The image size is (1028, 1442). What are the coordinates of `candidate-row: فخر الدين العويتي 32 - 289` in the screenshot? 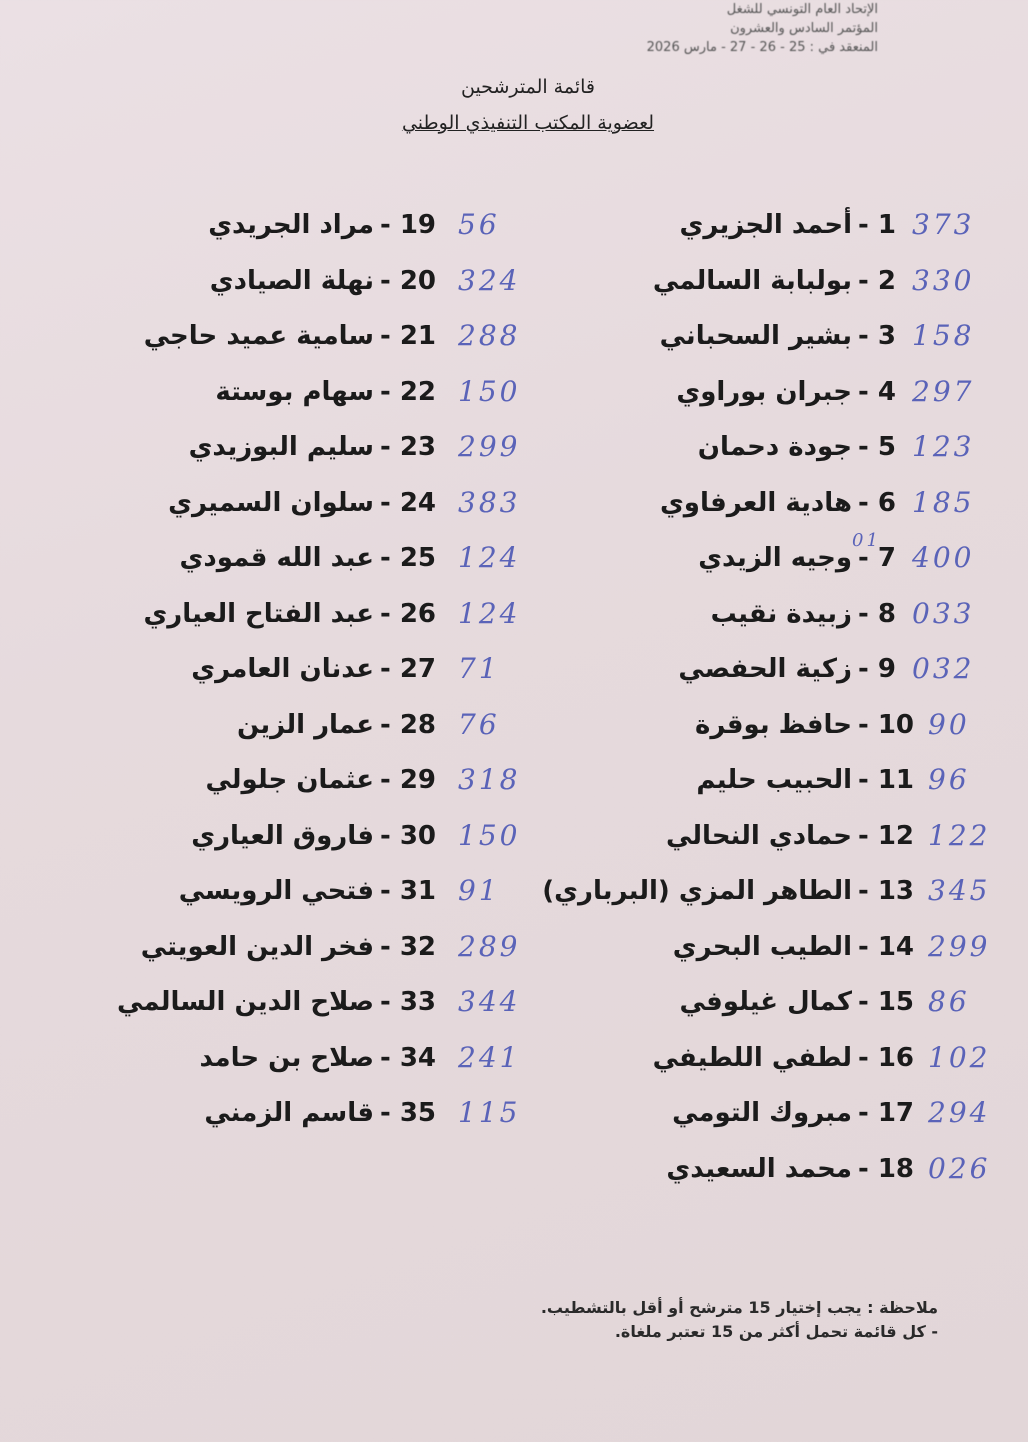 It's located at (514, 950).